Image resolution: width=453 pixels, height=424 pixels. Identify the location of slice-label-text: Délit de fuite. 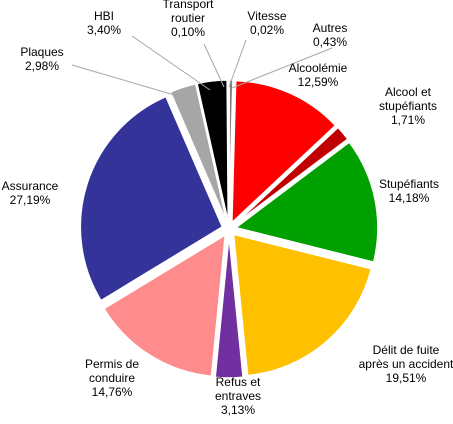
(406, 350).